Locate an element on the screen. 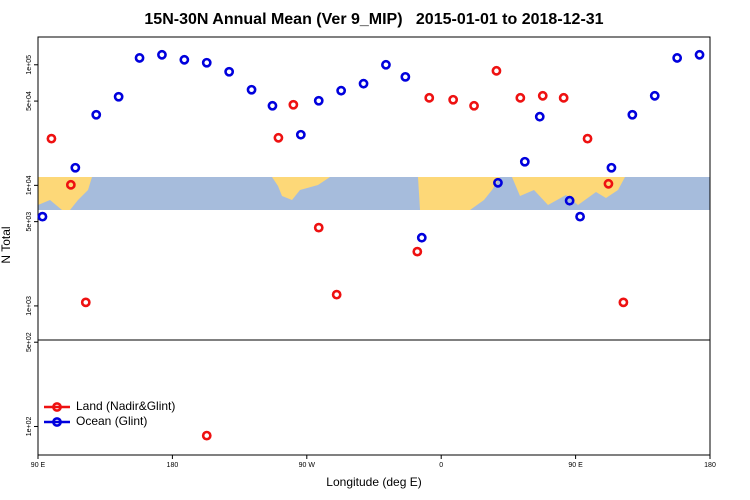 Image resolution: width=750 pixels, height=500 pixels. legend-label: Land (Nadir&Glint) is located at coordinates (125, 406).